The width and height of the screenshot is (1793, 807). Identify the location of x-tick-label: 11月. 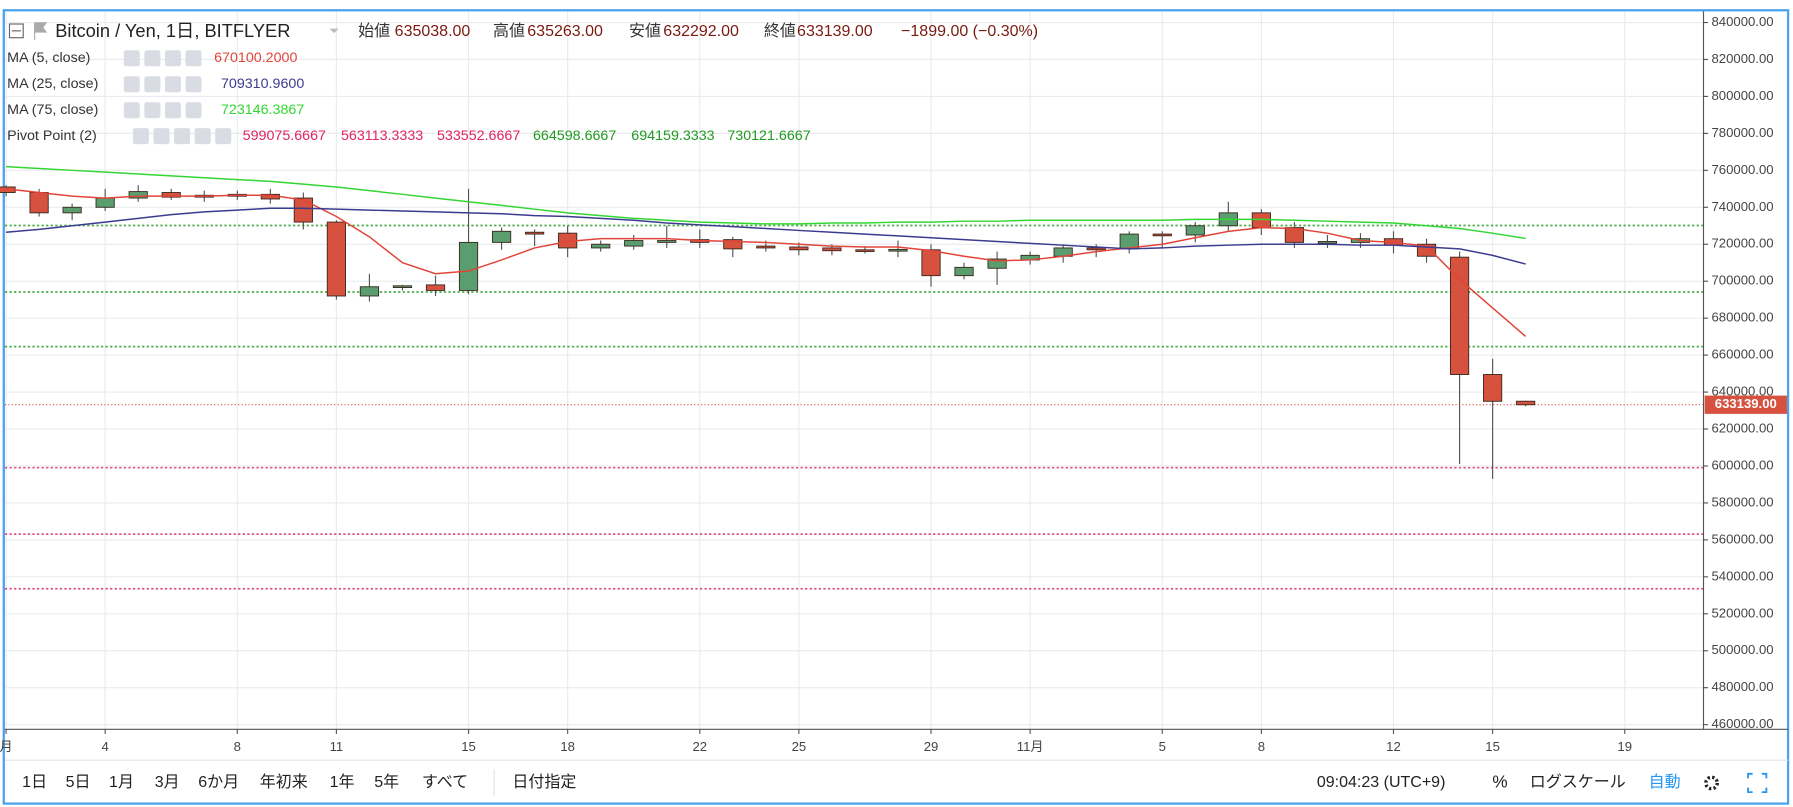
(1030, 746).